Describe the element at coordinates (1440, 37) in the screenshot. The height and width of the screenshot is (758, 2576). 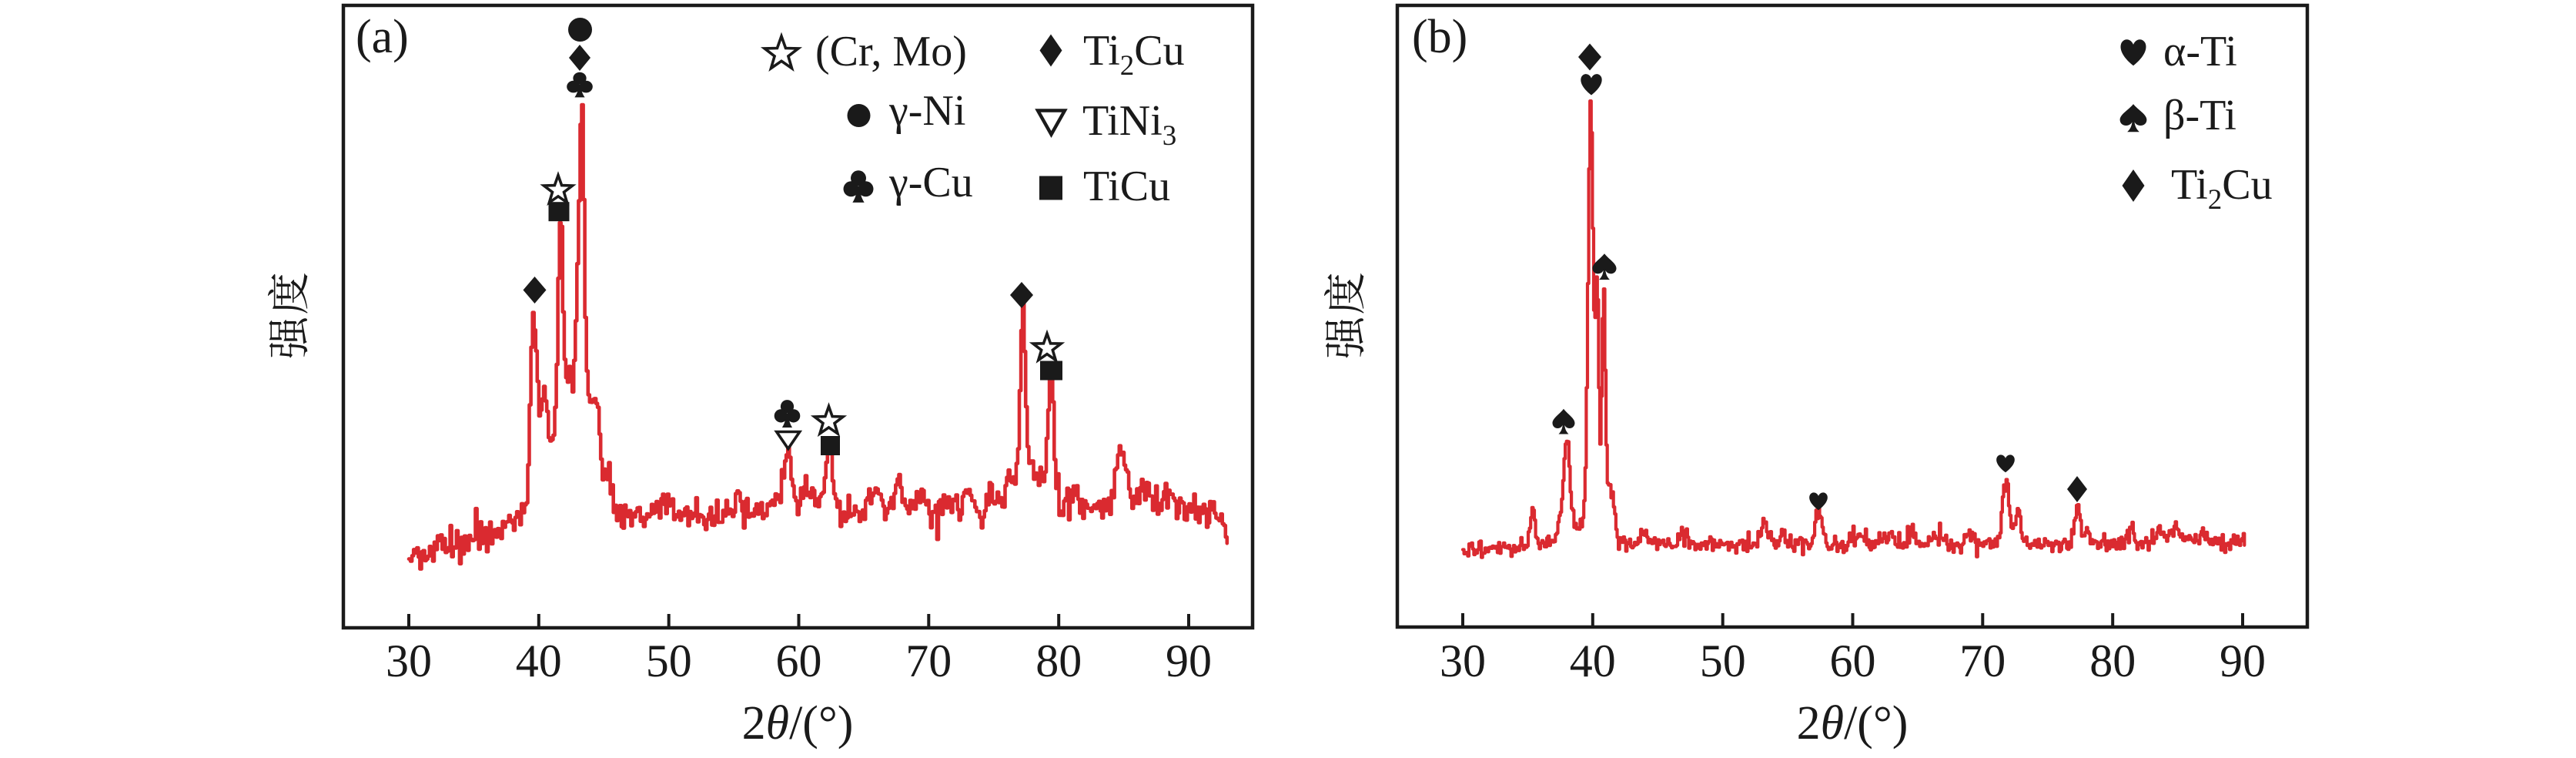
I see `svg-text: (b)` at that location.